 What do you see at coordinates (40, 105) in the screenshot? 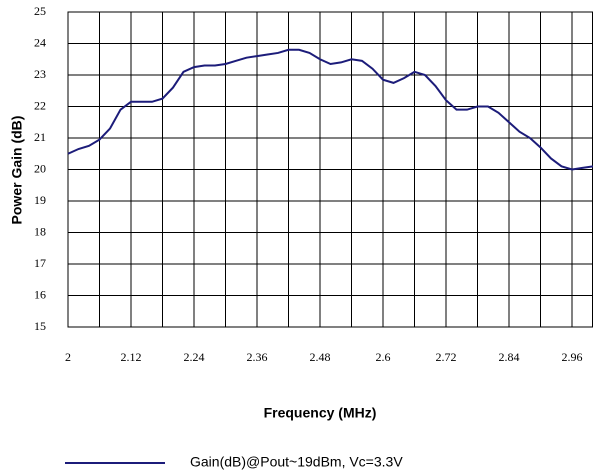
I see `y-tick-label: 22` at bounding box center [40, 105].